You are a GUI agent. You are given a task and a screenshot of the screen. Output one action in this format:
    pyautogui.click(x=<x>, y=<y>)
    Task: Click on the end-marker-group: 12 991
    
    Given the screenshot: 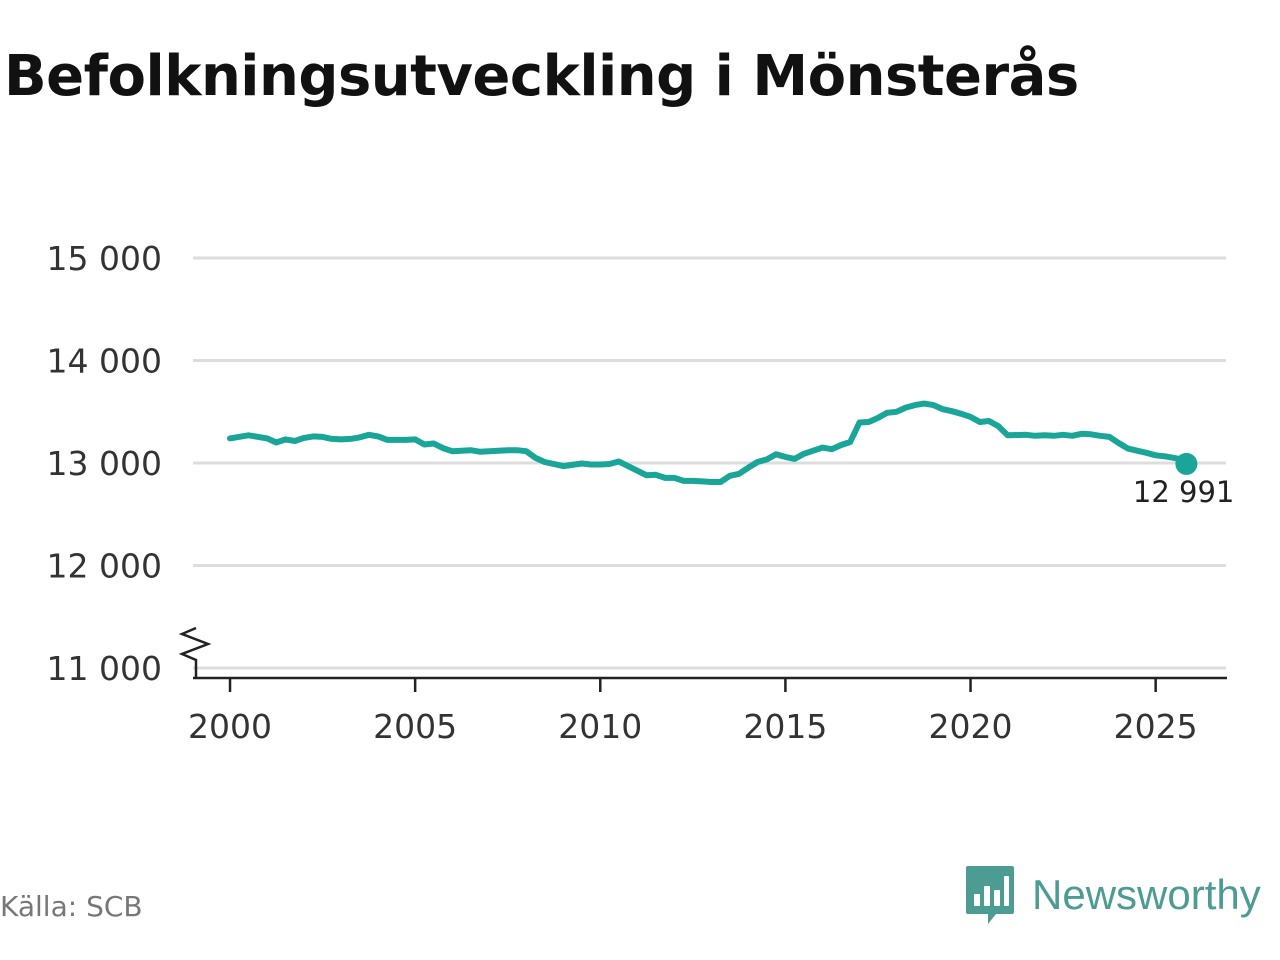 What is the action you would take?
    pyautogui.click(x=1183, y=480)
    